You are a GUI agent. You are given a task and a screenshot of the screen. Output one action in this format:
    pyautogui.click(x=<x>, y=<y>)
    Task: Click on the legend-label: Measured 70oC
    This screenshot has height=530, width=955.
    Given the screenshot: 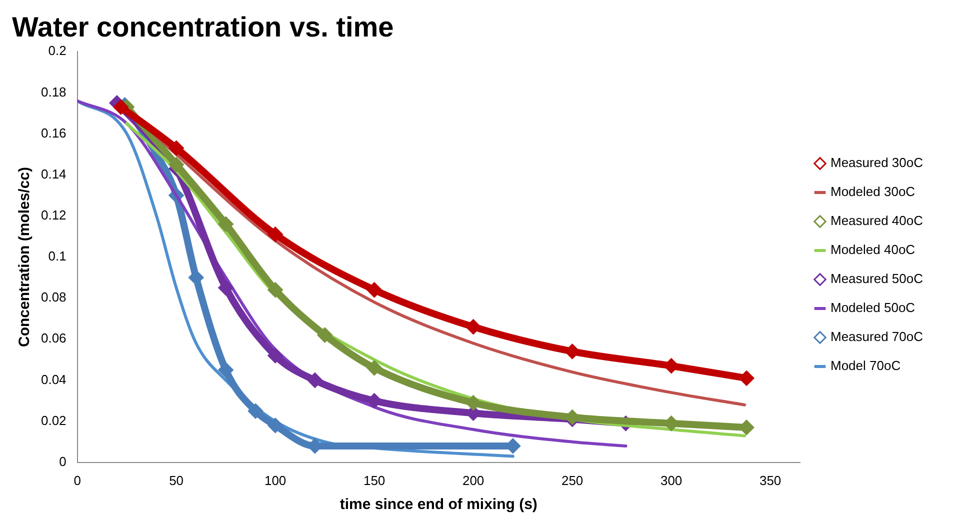 What is the action you would take?
    pyautogui.click(x=876, y=336)
    